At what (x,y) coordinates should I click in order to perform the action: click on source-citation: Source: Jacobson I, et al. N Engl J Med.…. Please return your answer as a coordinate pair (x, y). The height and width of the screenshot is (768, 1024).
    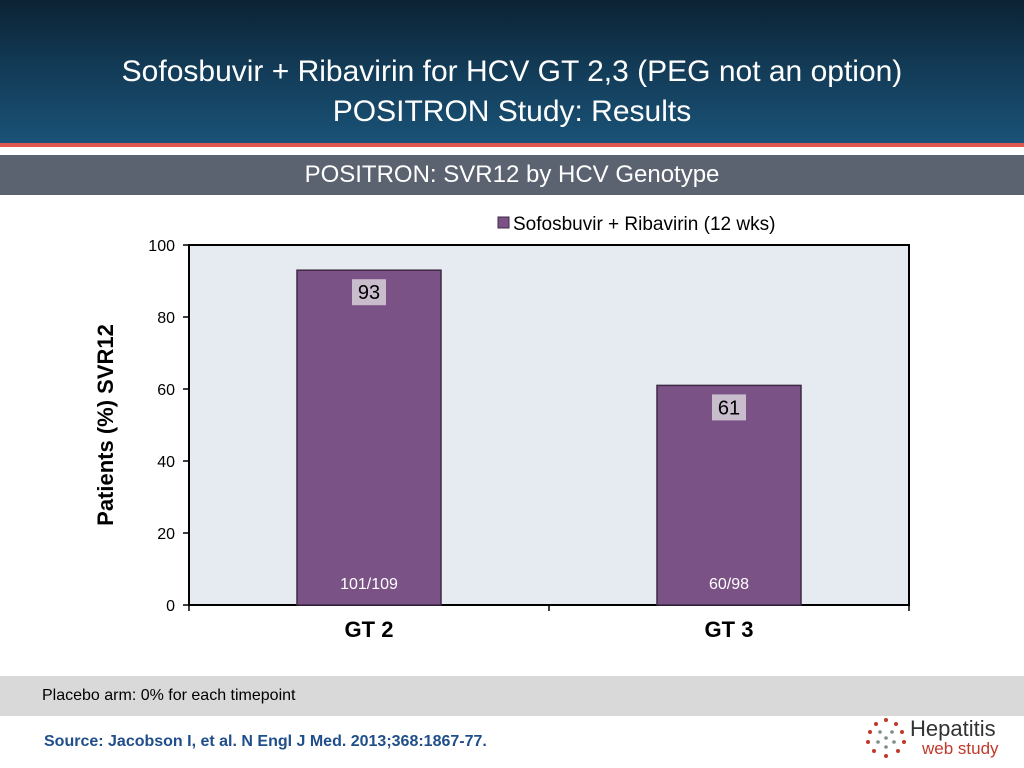
    Looking at the image, I should click on (265, 741).